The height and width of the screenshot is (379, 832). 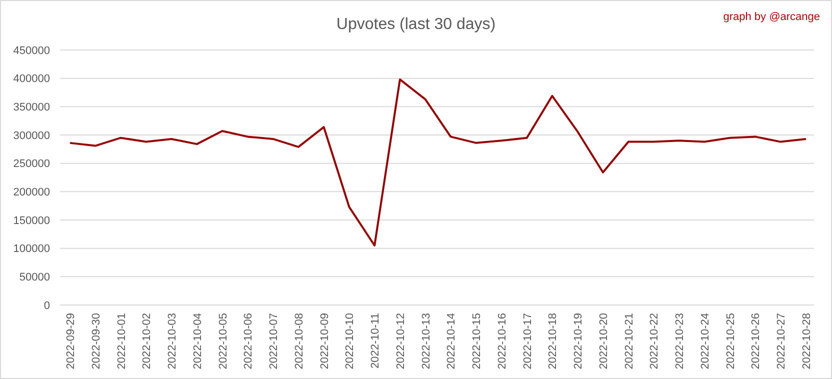 I want to click on x-tick-label: 2022-10-09, so click(x=324, y=341).